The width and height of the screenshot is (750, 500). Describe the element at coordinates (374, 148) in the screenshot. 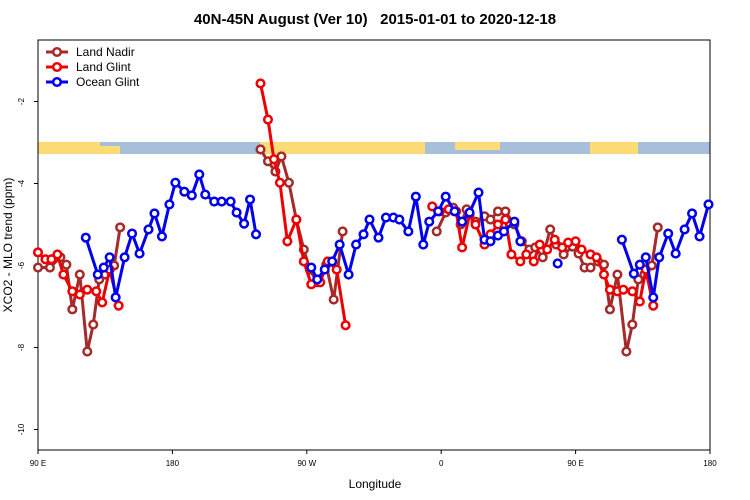

I see `land-ocean-strip` at that location.